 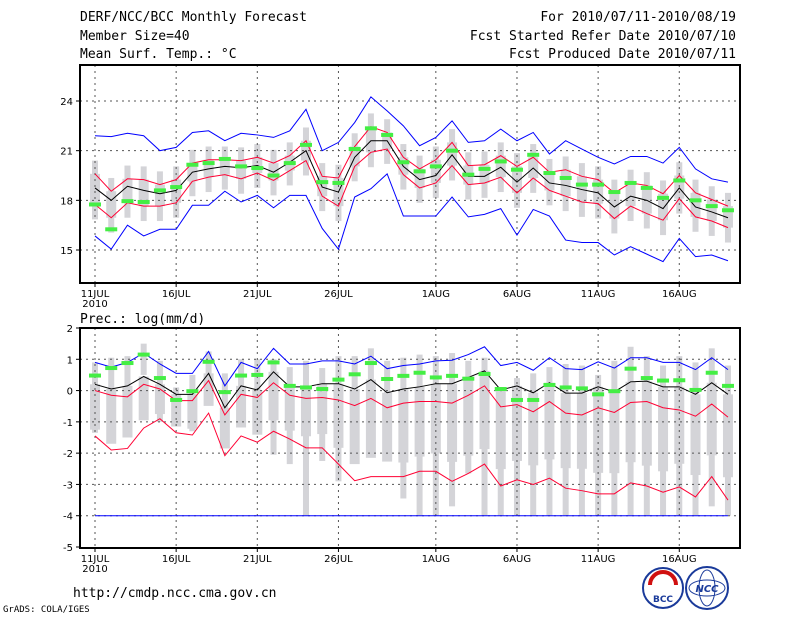 What do you see at coordinates (638, 17) in the screenshot?
I see `forecast-period: For 2010/07/11-2010/08/19` at bounding box center [638, 17].